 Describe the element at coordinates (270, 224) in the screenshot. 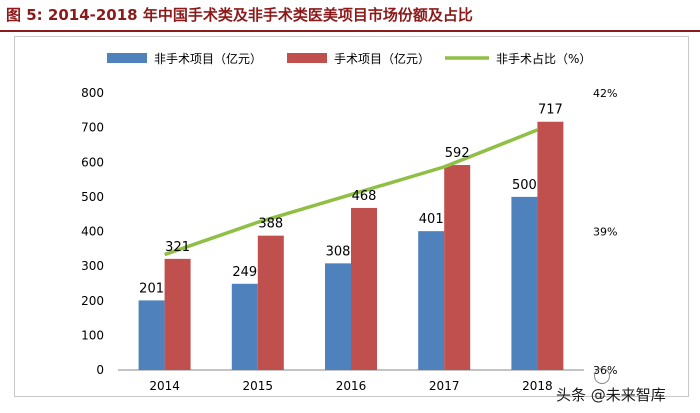

I see `data-label-surgical: 388` at that location.